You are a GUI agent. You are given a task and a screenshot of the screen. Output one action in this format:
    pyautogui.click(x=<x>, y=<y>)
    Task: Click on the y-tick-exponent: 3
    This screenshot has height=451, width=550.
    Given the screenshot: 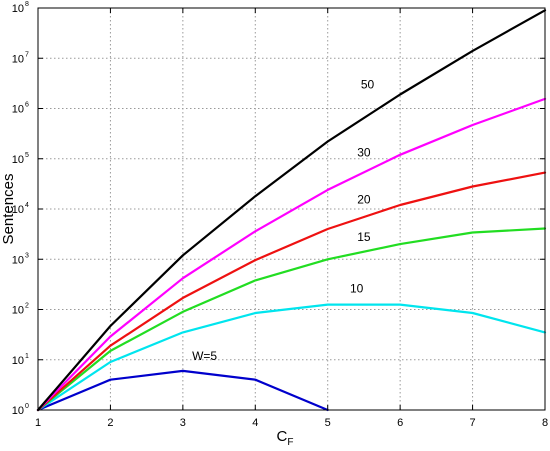 What is the action you would take?
    pyautogui.click(x=27, y=255)
    